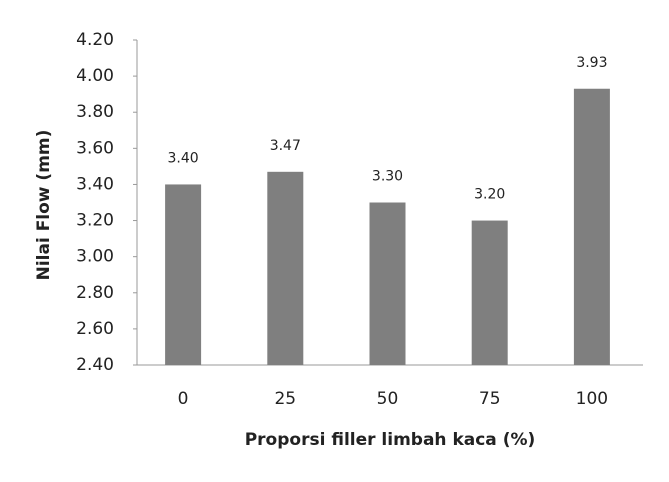 The height and width of the screenshot is (482, 669). Describe the element at coordinates (183, 158) in the screenshot. I see `value-label: 3.40` at that location.